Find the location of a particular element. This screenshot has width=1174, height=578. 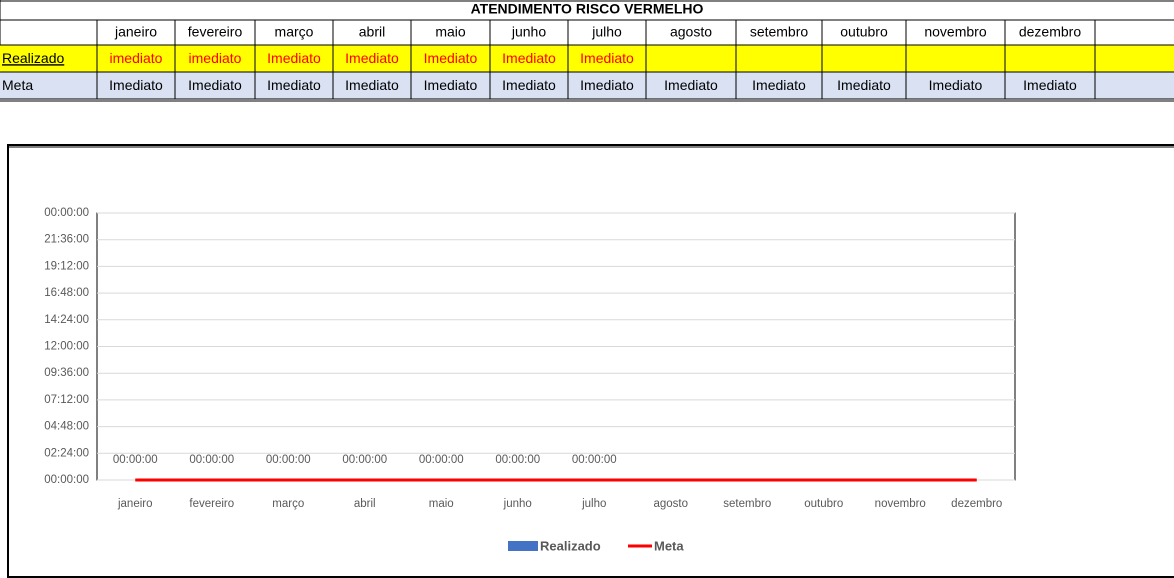

legend-label: Meta is located at coordinates (669, 545).